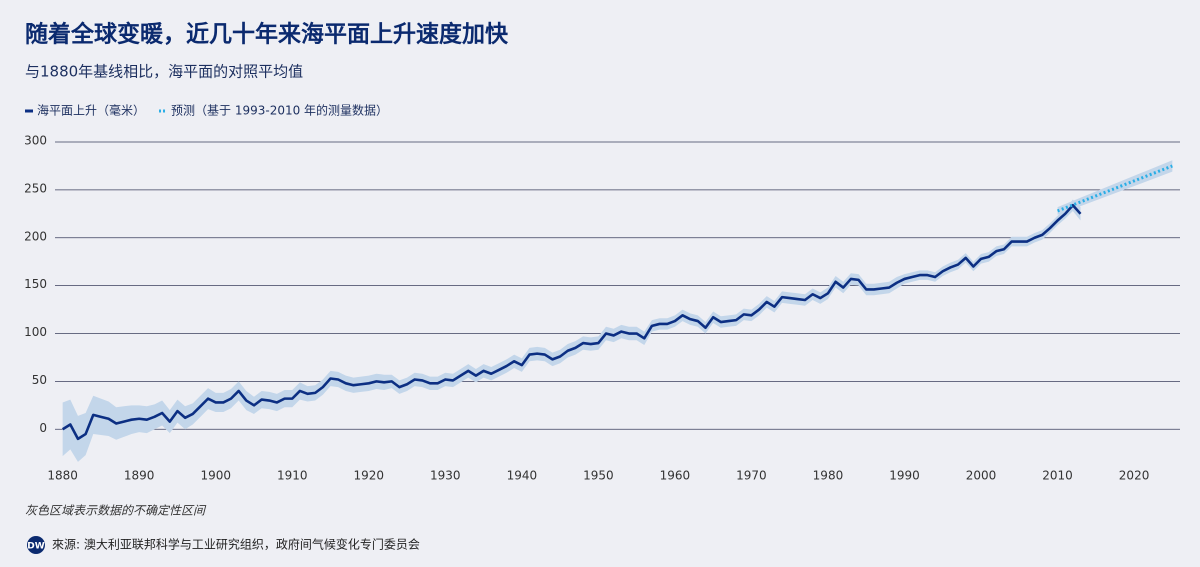  I want to click on x-tick-label: 1950, so click(598, 476).